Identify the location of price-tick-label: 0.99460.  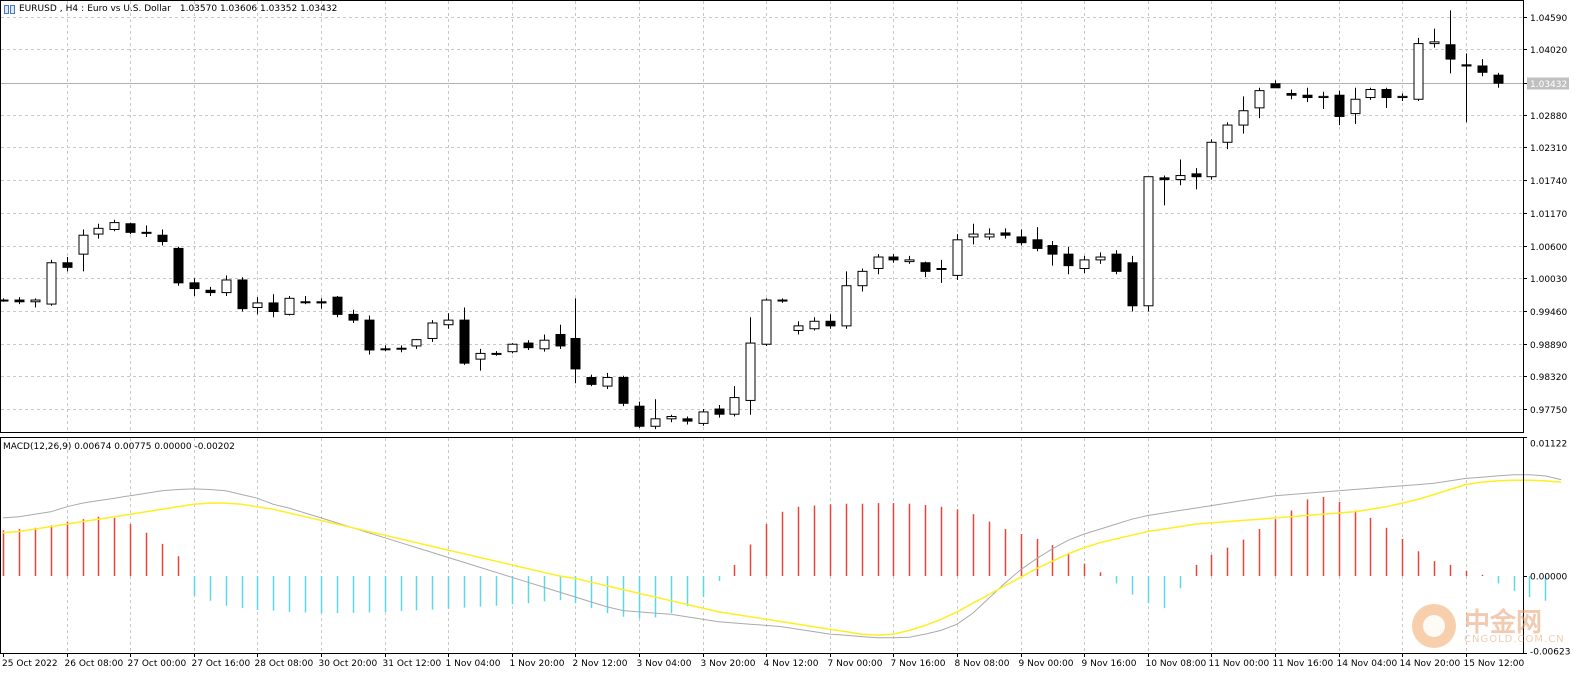
(1548, 313).